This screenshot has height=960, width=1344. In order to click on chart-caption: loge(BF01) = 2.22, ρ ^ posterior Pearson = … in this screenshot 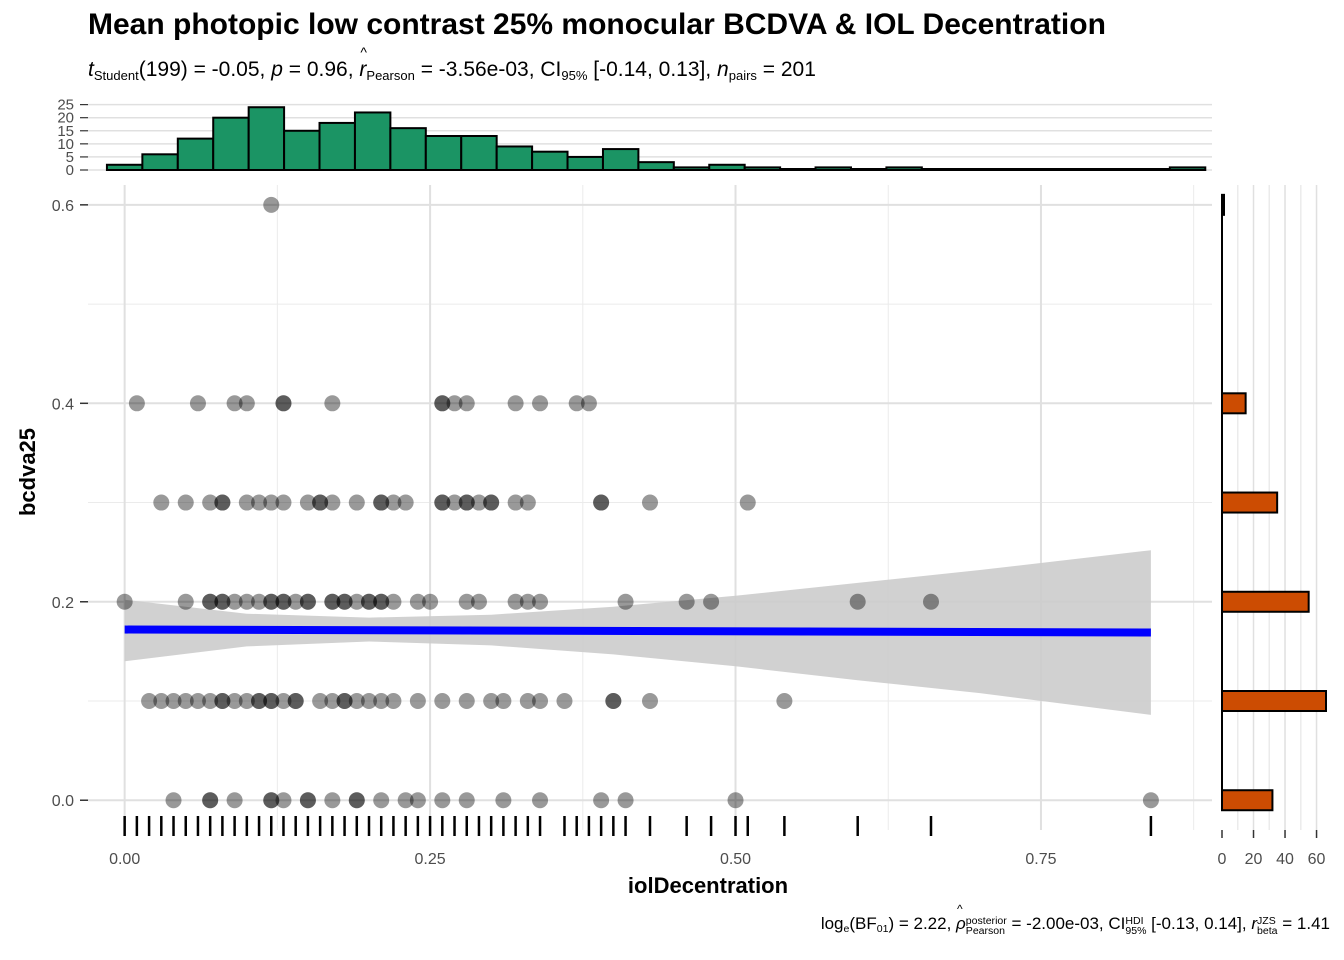, I will do `click(1075, 919)`.